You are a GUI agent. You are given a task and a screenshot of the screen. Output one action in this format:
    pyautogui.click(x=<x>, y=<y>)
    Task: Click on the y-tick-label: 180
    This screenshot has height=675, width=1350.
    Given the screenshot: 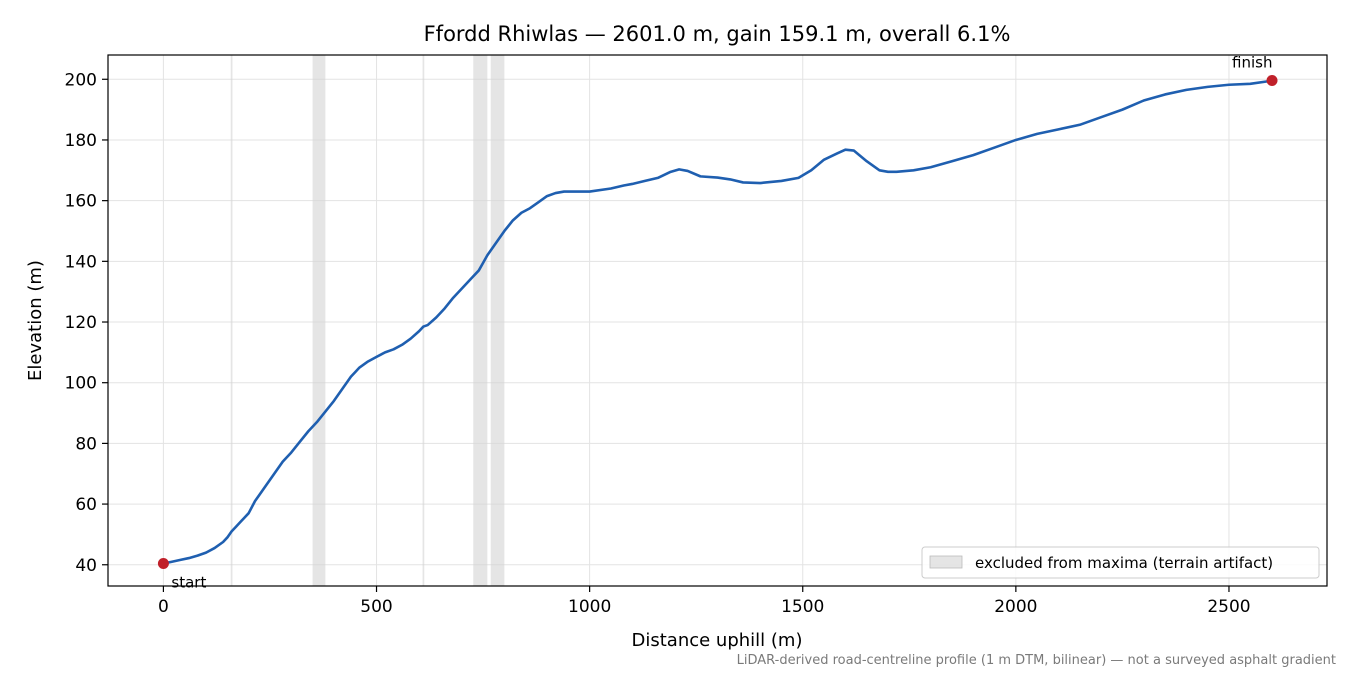 What is the action you would take?
    pyautogui.click(x=81, y=141)
    